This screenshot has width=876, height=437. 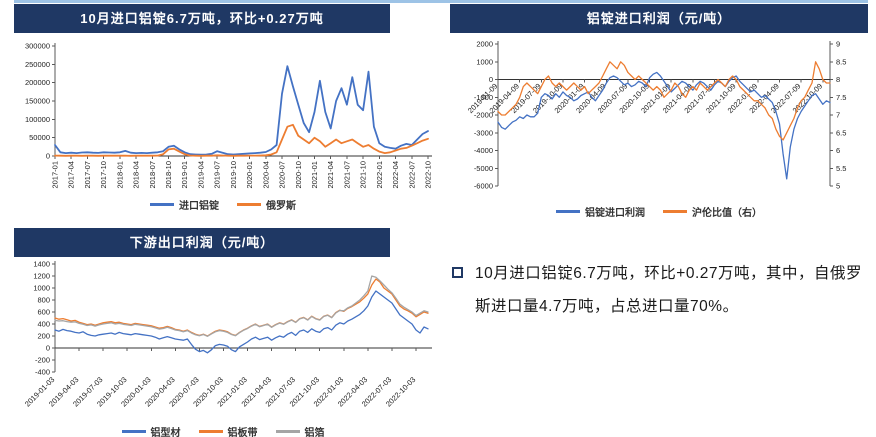 What do you see at coordinates (441, 1) in the screenshot?
I see `top-accent-strip` at bounding box center [441, 1].